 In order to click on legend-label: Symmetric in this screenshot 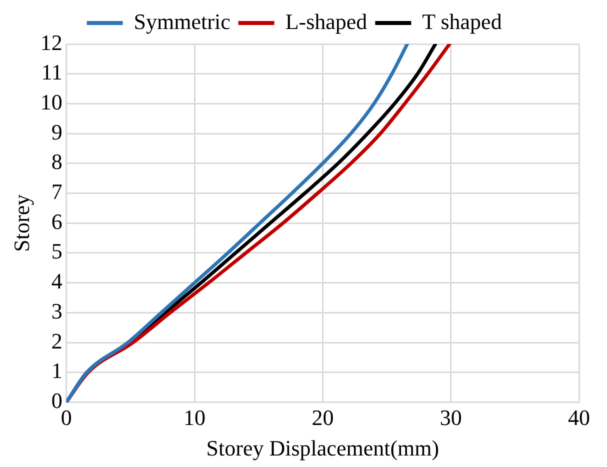, I will do `click(182, 21)`.